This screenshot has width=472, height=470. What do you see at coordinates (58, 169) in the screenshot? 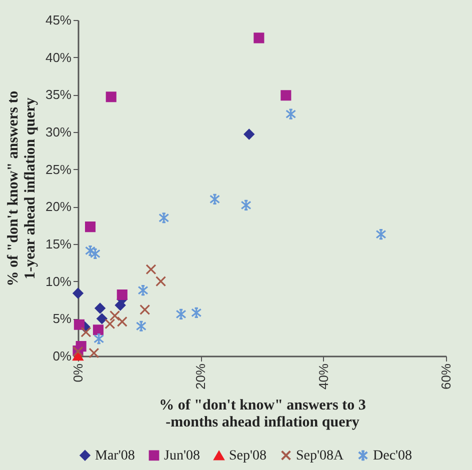
I see `y-tick-label: 25%` at bounding box center [58, 169].